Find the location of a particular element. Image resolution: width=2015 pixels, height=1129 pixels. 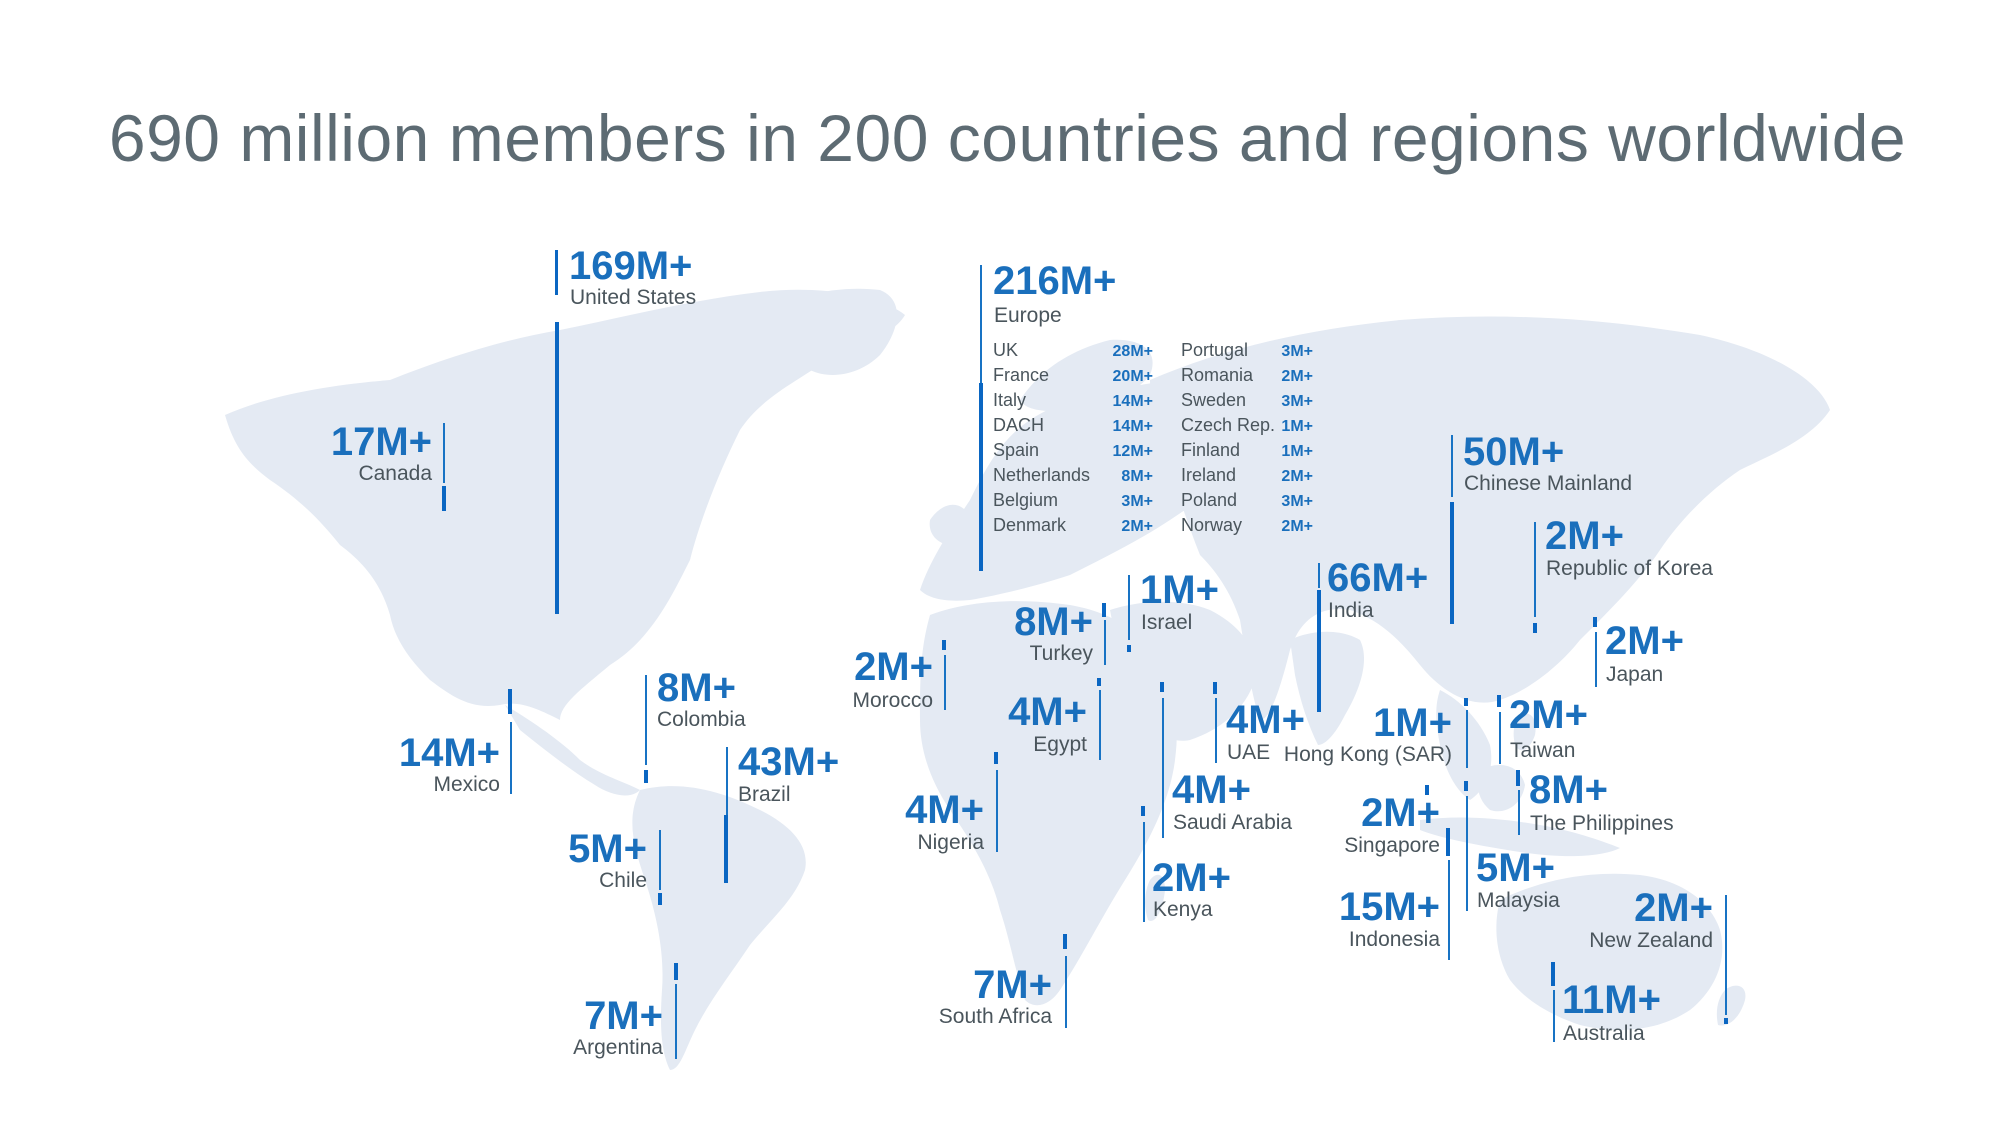

malaysia-name: Malaysia is located at coordinates (1518, 900).